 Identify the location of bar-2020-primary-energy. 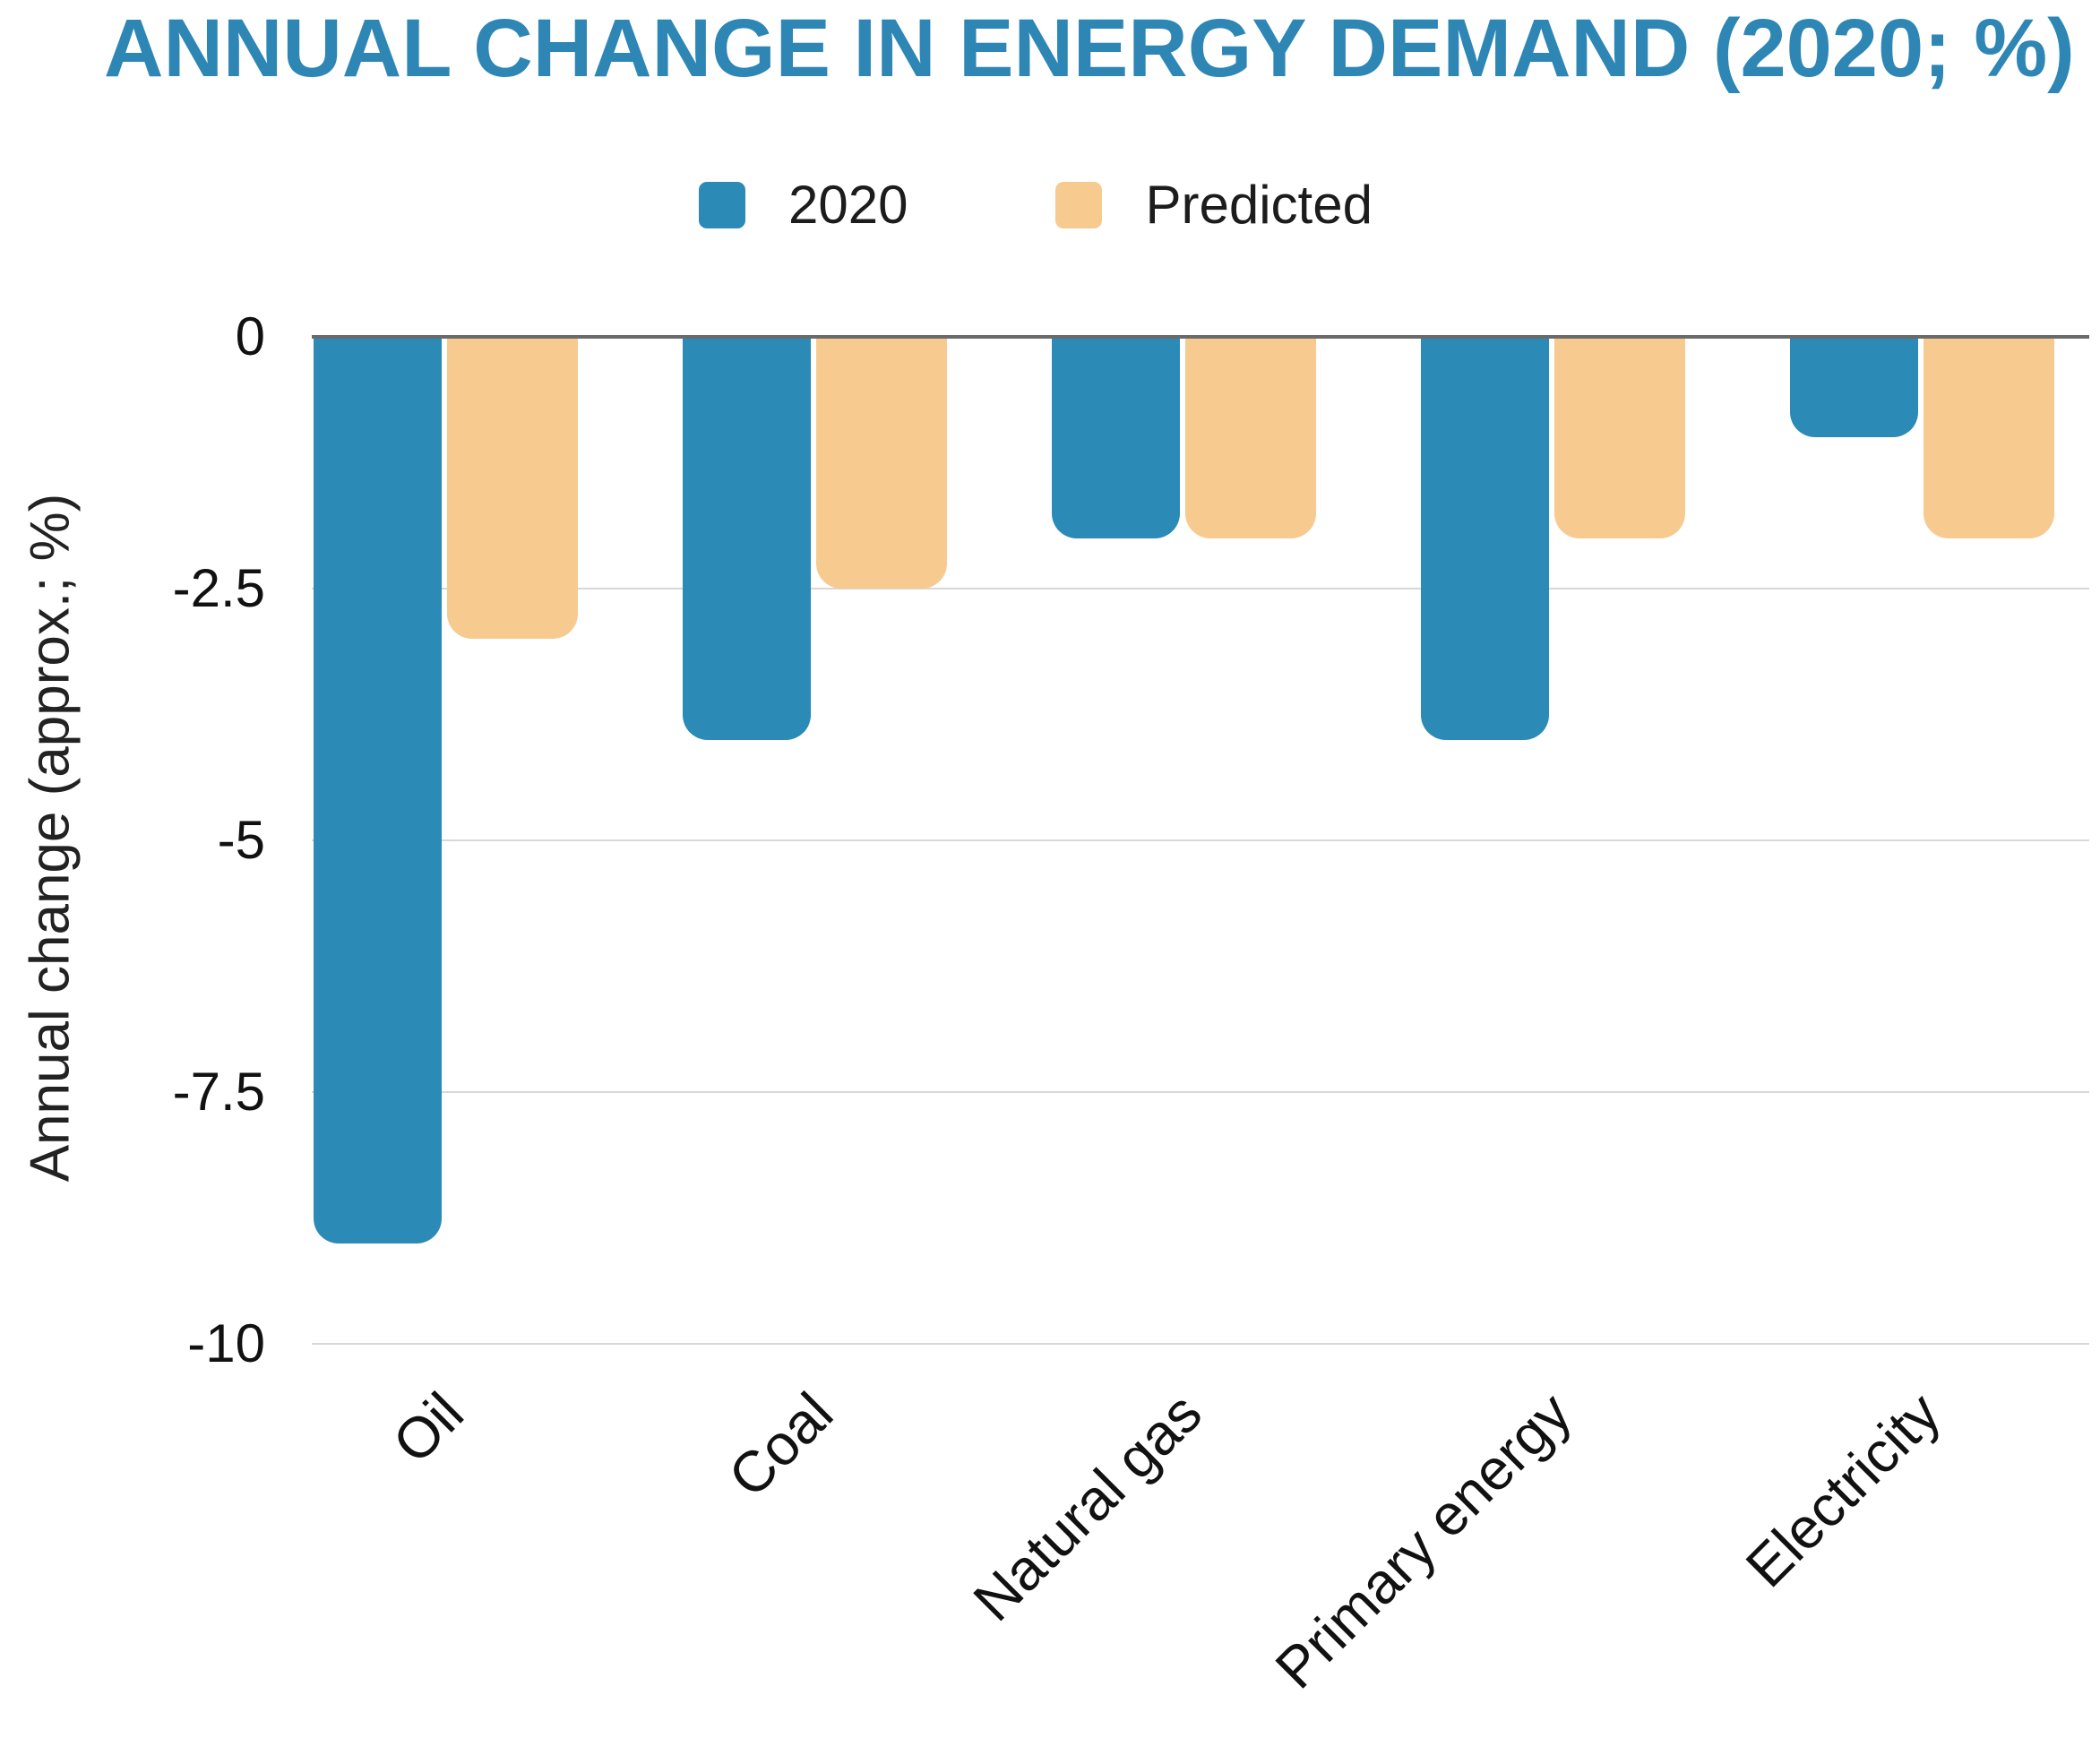
(1485, 538).